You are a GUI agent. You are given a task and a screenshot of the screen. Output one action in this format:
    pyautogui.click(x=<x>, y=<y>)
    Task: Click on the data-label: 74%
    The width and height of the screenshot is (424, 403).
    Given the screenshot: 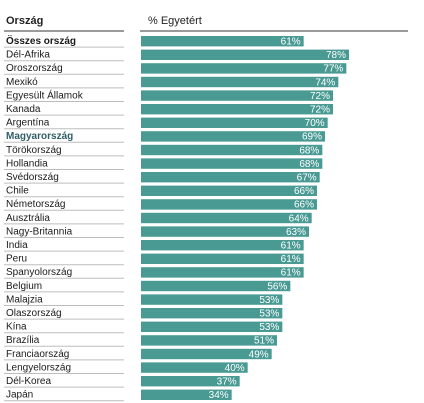 What is the action you would take?
    pyautogui.click(x=325, y=82)
    